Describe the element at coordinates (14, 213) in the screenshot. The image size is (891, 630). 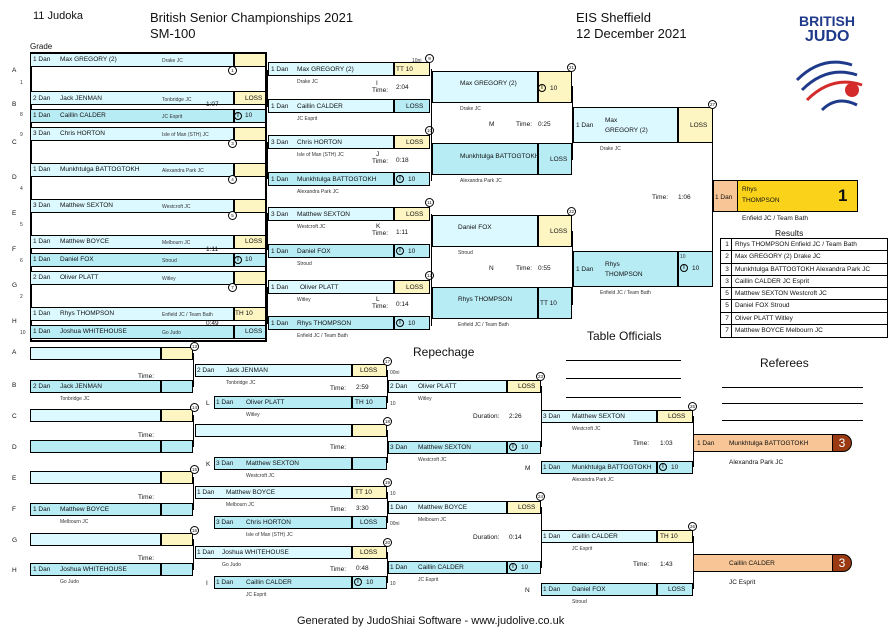
I see `row-letter-e: E` at that location.